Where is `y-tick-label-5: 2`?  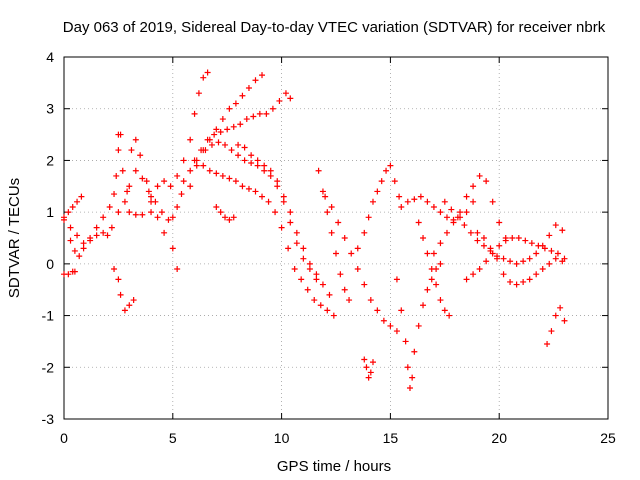
y-tick-label-5: 2 is located at coordinates (50, 160).